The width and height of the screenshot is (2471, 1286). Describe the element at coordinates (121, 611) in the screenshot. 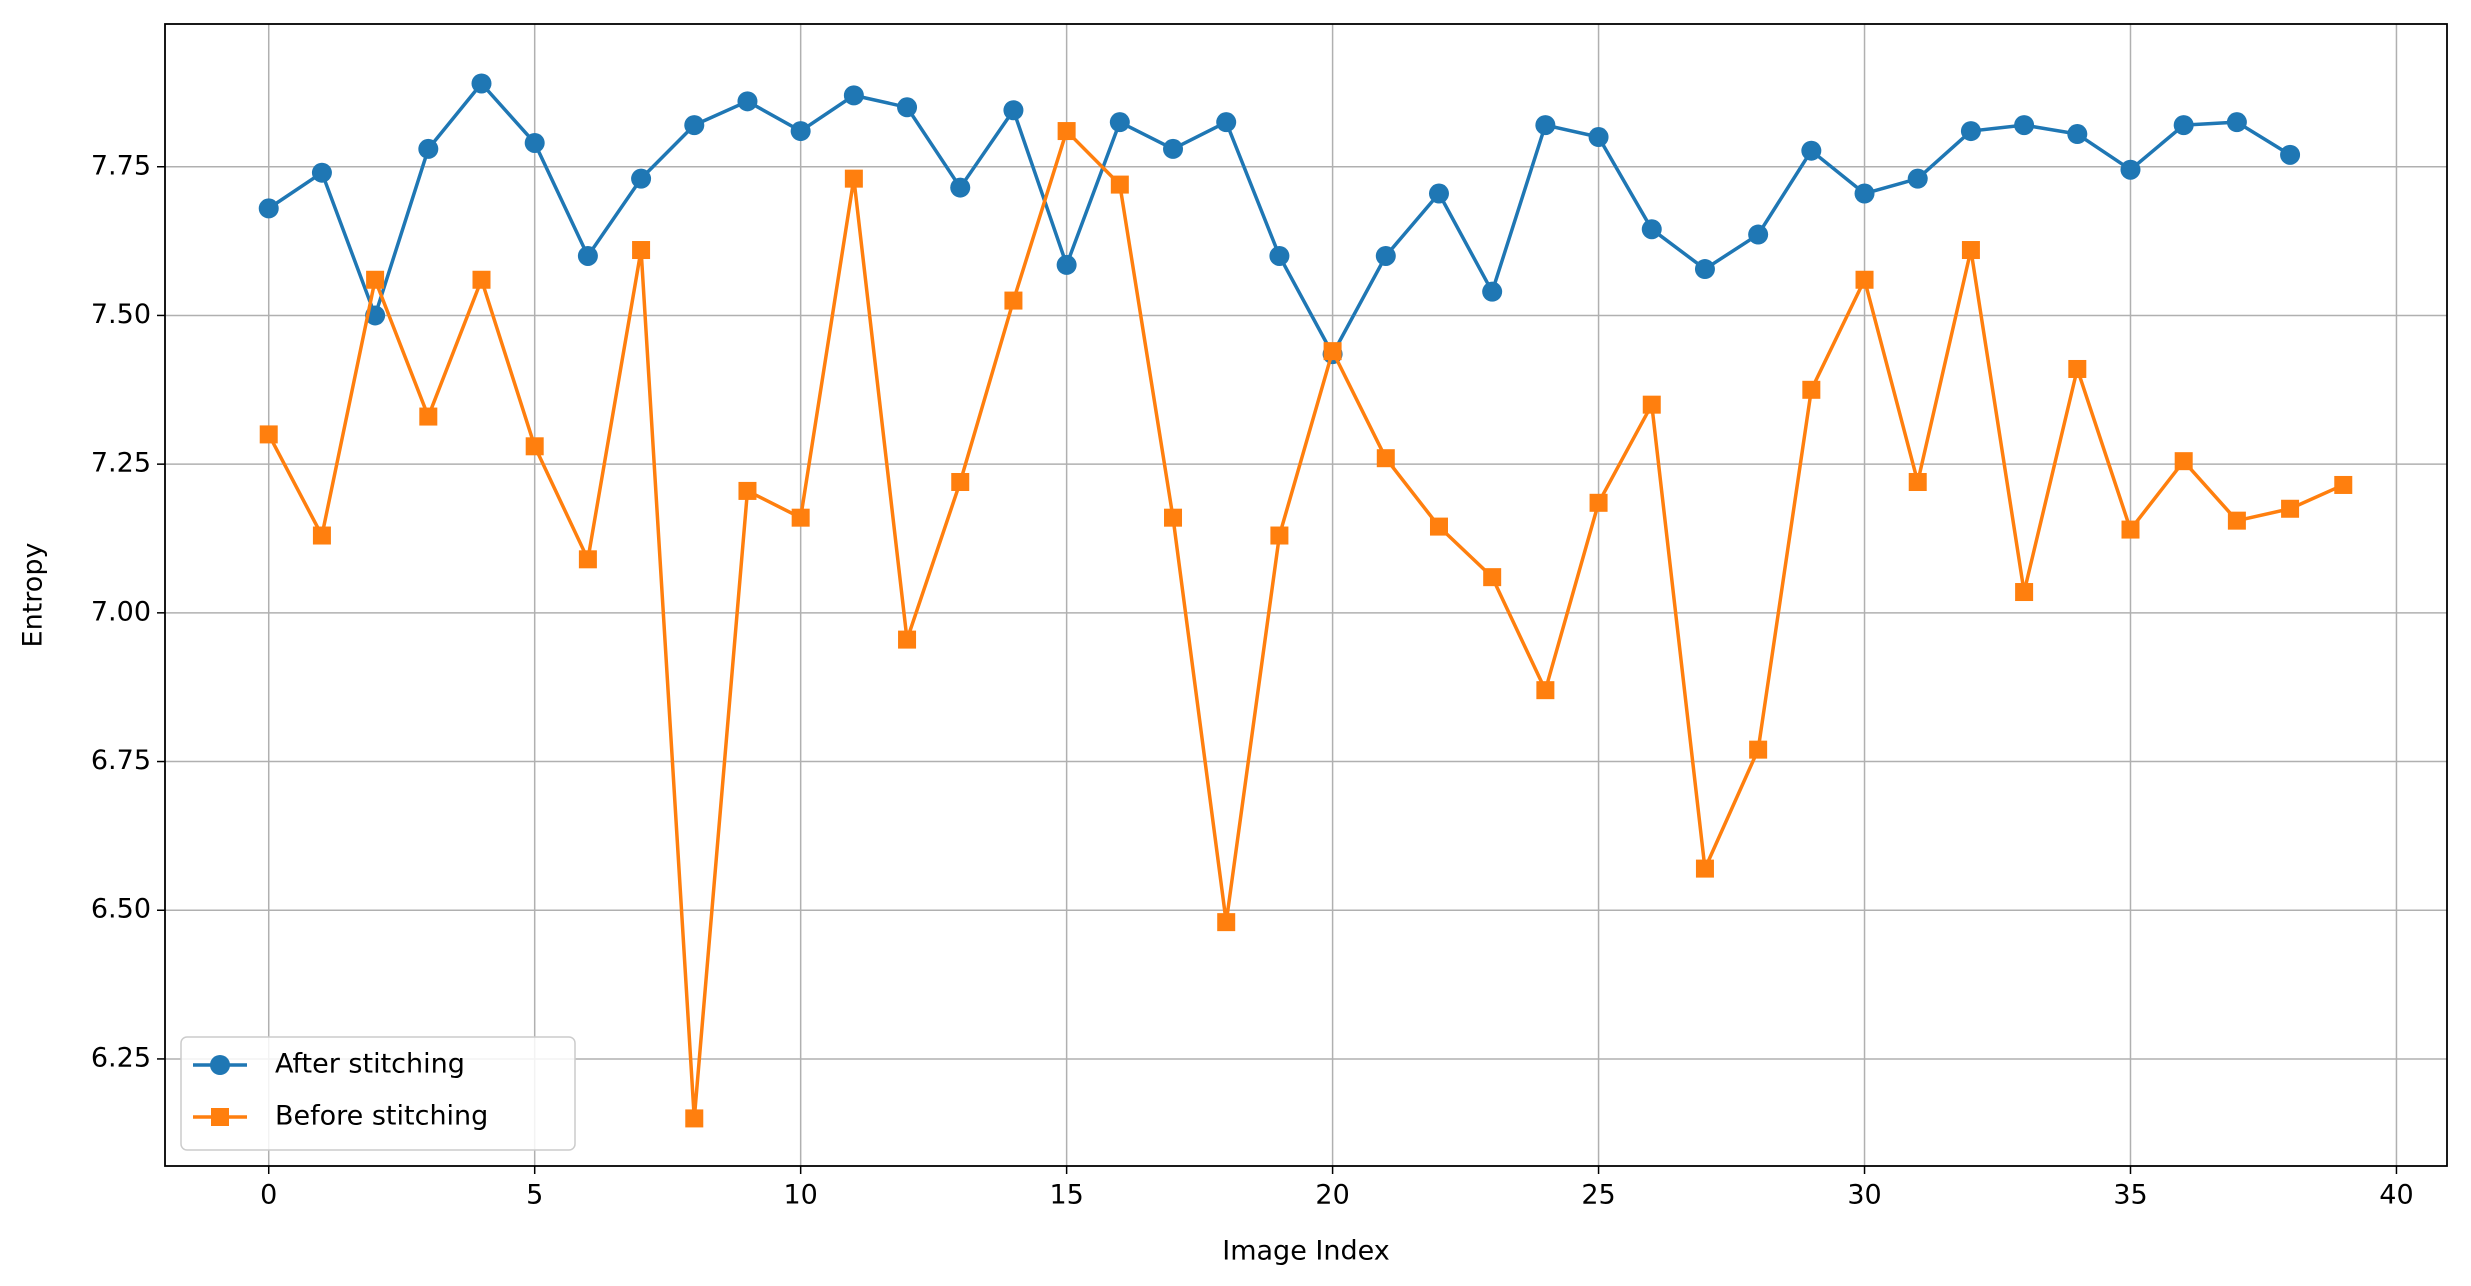

I see `y-tick-label: 7.00` at that location.